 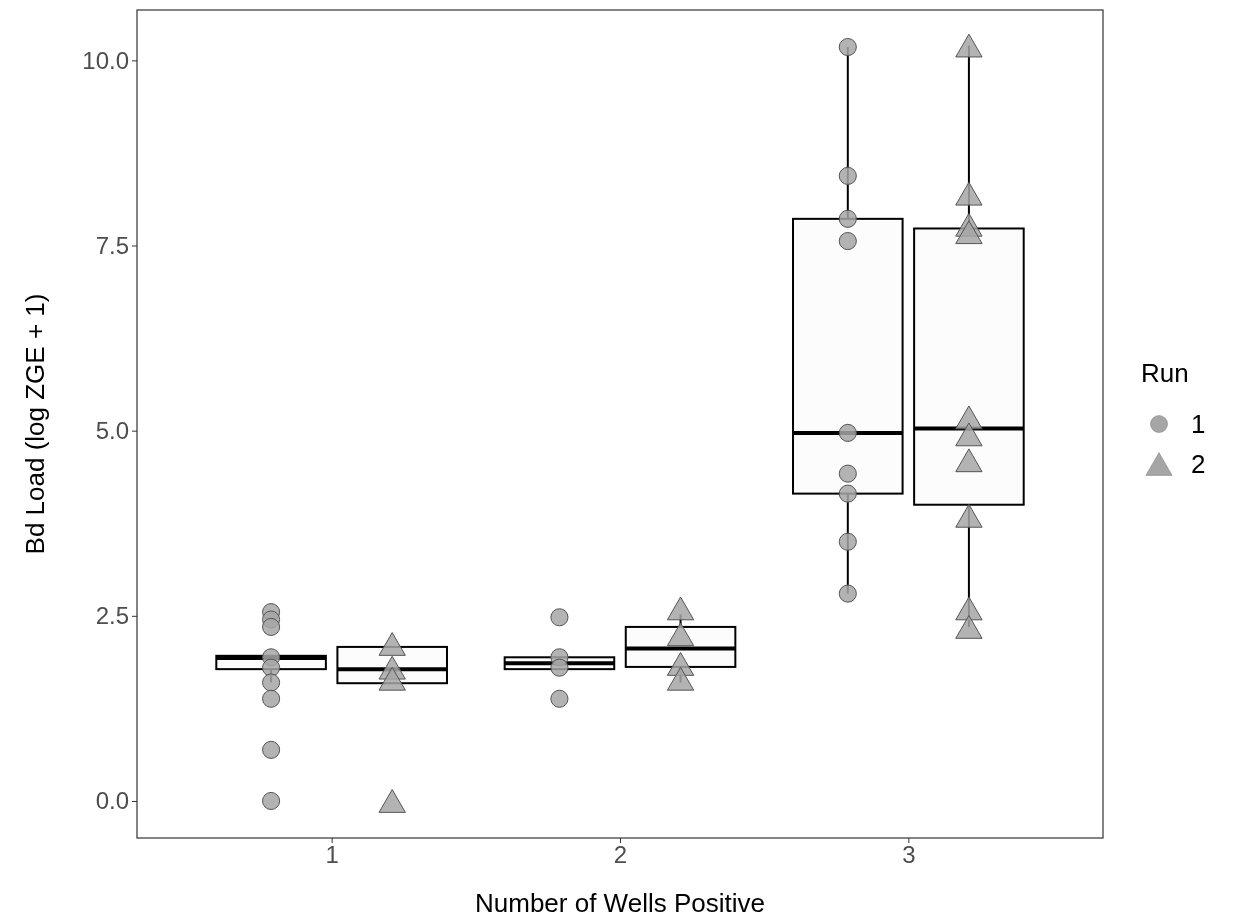 What do you see at coordinates (112, 430) in the screenshot?
I see `y-tick-label: 5.0` at bounding box center [112, 430].